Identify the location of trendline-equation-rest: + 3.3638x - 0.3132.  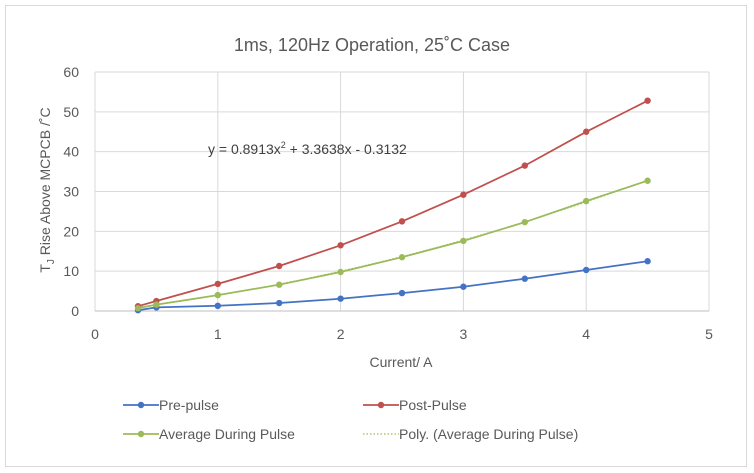
(346, 149).